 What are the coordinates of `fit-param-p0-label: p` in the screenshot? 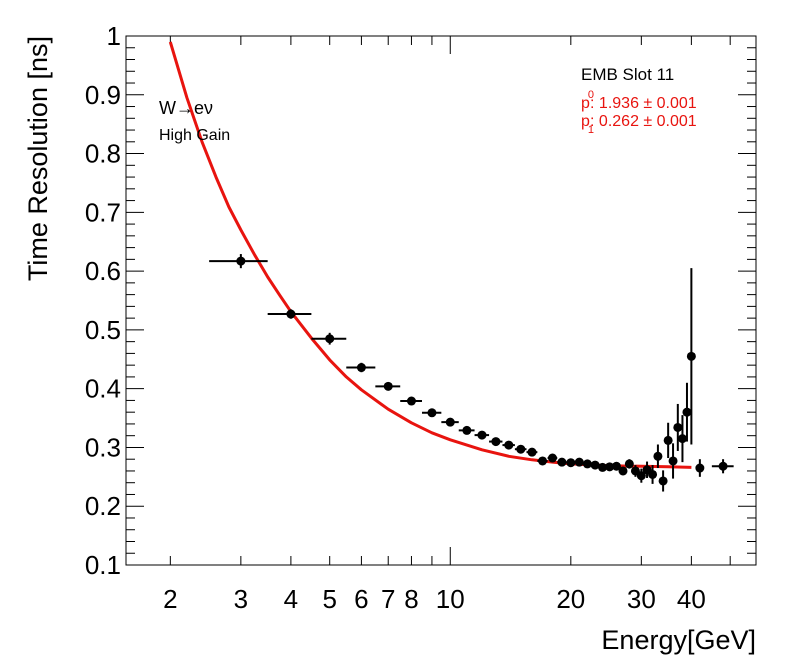 It's located at (585, 103).